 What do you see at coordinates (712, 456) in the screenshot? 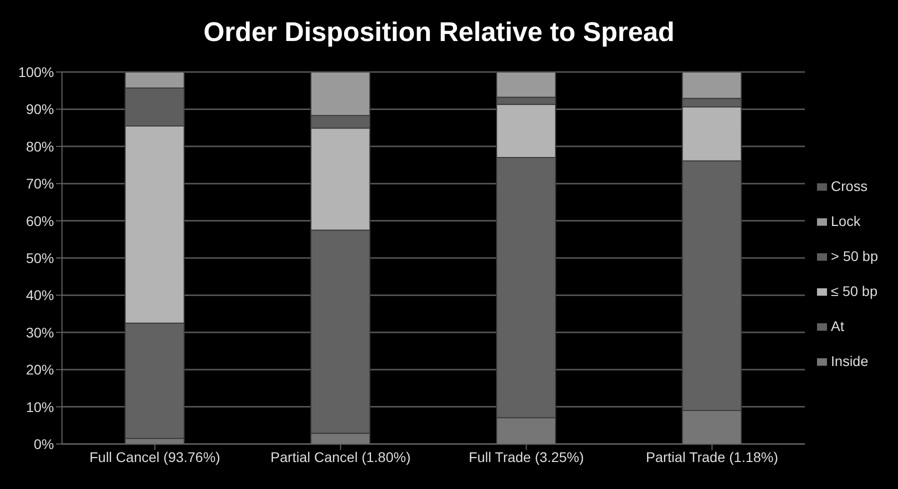
I see `x-tick-label: Partial Trade (1.18%)` at bounding box center [712, 456].